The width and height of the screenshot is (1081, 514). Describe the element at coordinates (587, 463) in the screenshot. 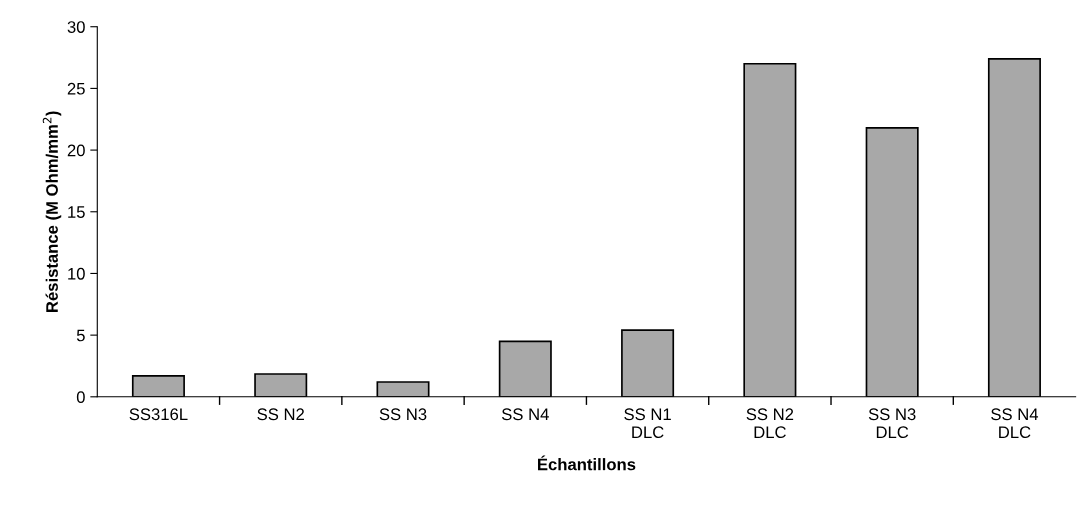

I see `x-axis-title: Échantillons` at that location.